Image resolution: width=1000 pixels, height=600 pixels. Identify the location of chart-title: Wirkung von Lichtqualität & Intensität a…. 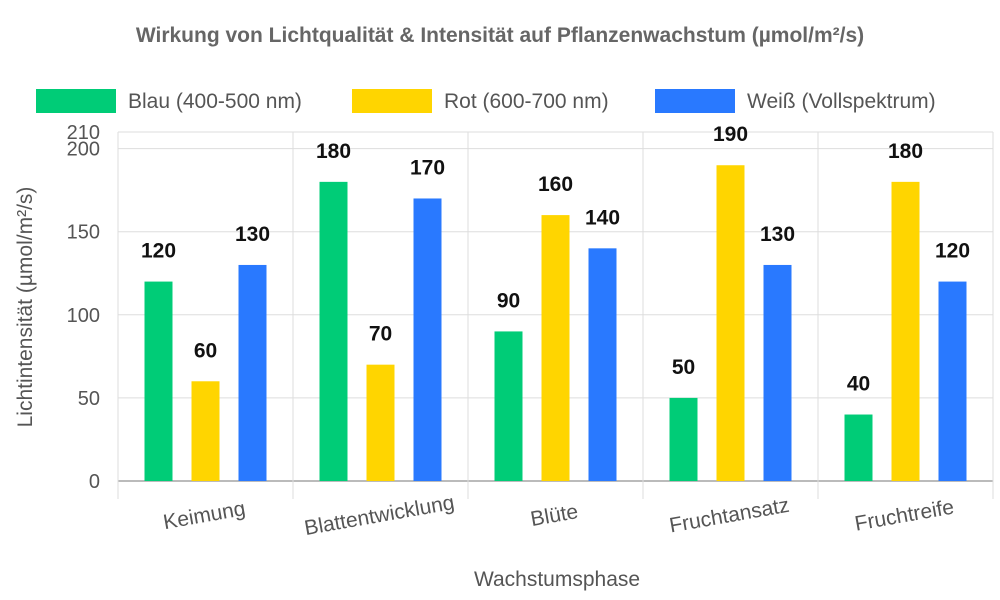
(500, 35).